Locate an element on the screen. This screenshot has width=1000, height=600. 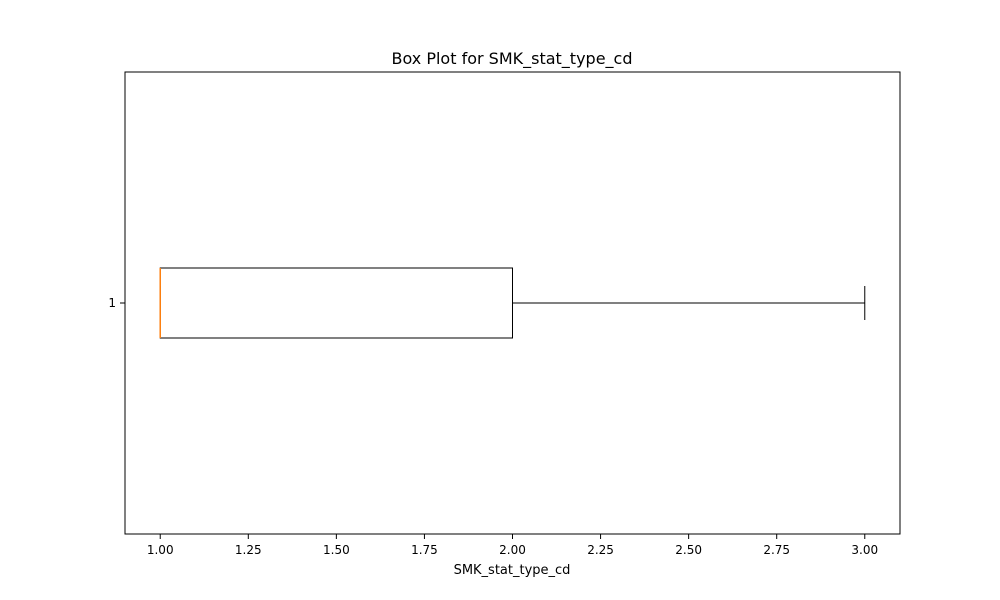
y-axis-ticks: 1 is located at coordinates (116, 303).